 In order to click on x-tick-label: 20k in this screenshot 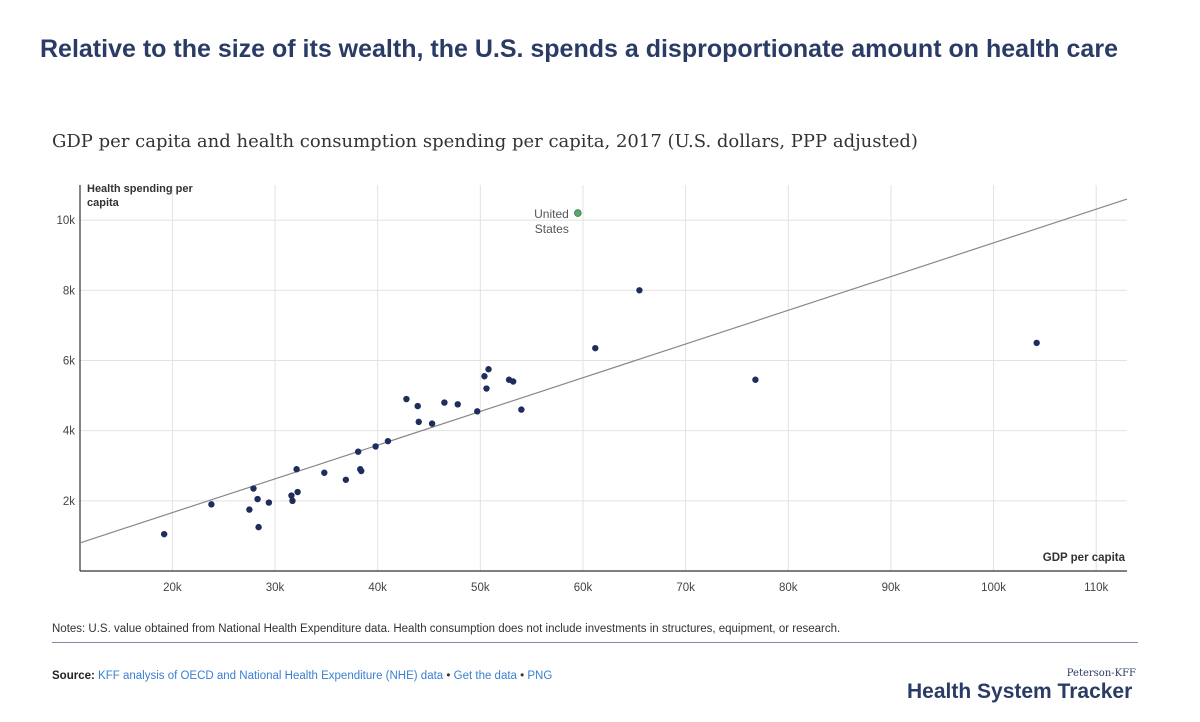, I will do `click(172, 588)`.